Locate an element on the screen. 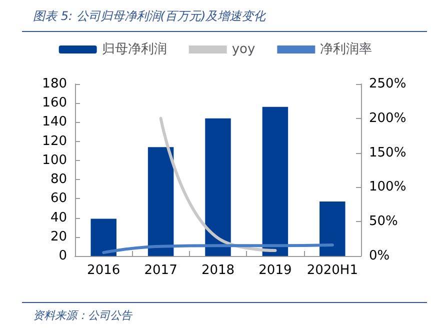 The width and height of the screenshot is (431, 329). y-tick-label: 80 is located at coordinates (58, 180).